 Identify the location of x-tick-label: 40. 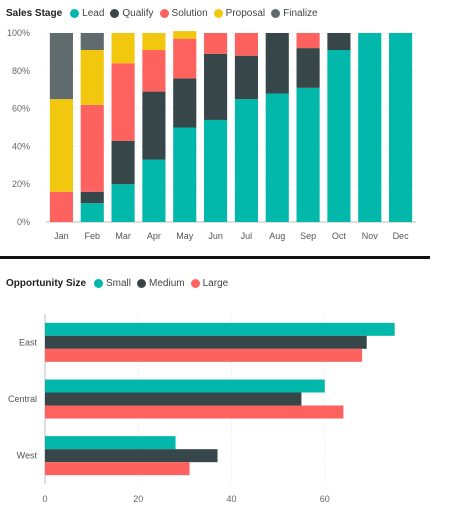
(231, 499).